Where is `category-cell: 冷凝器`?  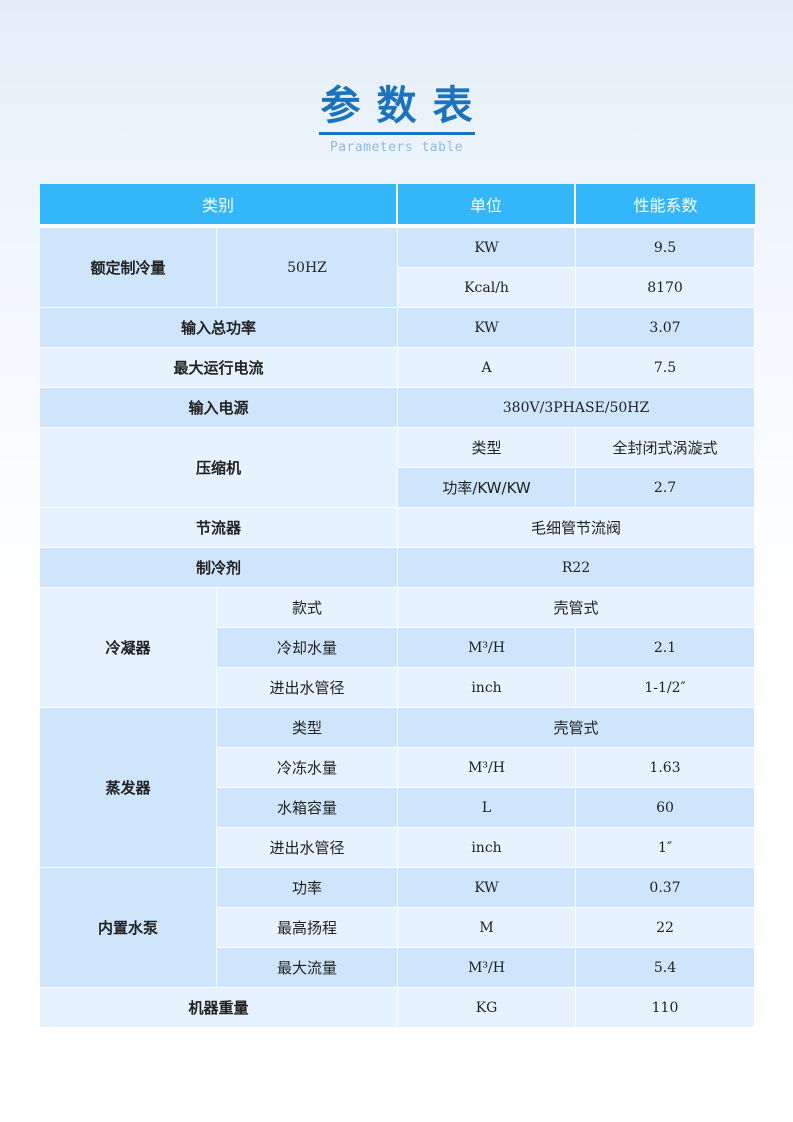
category-cell: 冷凝器 is located at coordinates (128, 647).